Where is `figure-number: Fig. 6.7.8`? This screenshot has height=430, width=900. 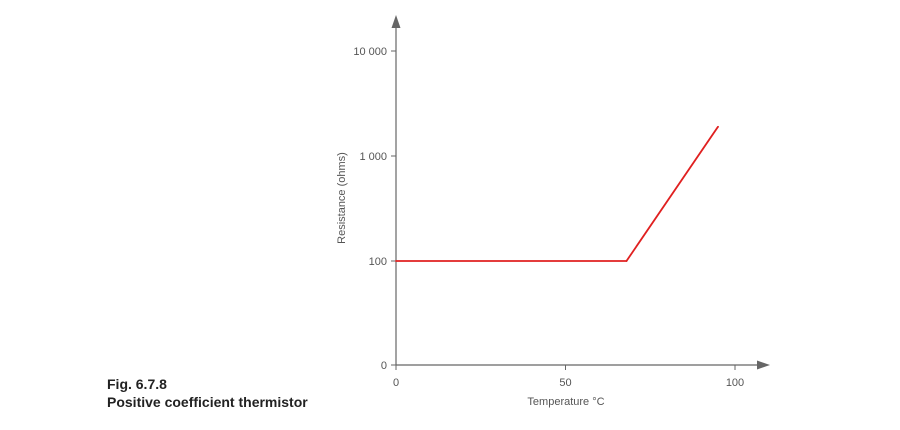
figure-number: Fig. 6.7.8 is located at coordinates (137, 384).